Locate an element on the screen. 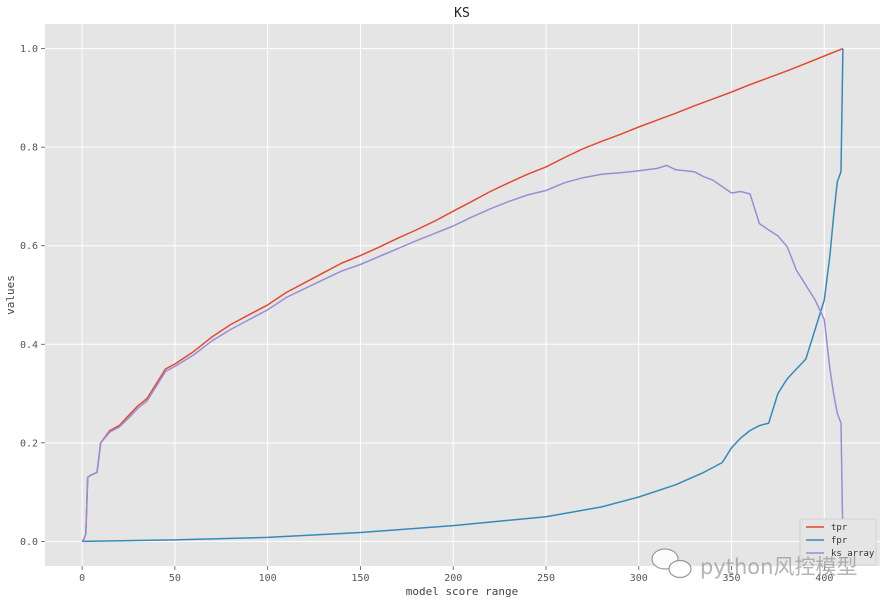  y-tick-label: 0.8 is located at coordinates (29, 148).